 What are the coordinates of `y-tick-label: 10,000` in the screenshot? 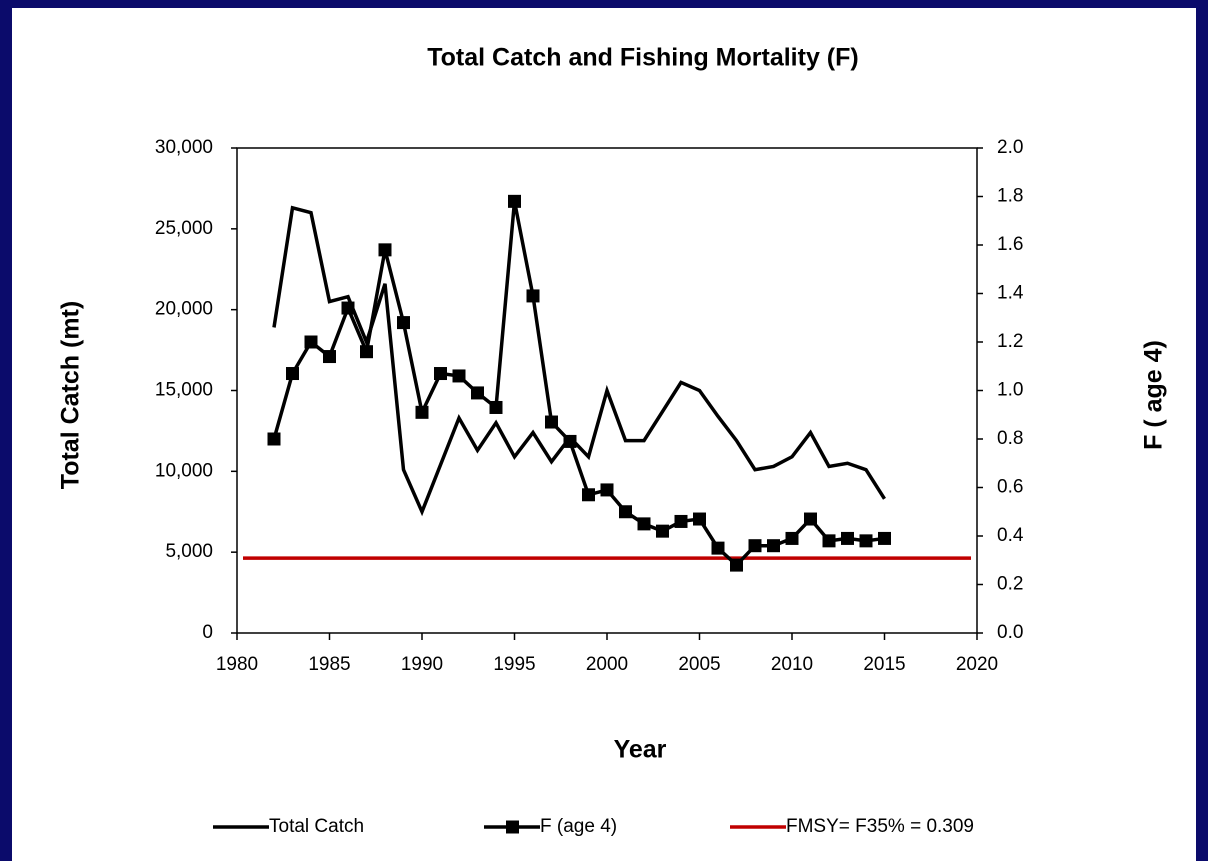 It's located at (184, 470).